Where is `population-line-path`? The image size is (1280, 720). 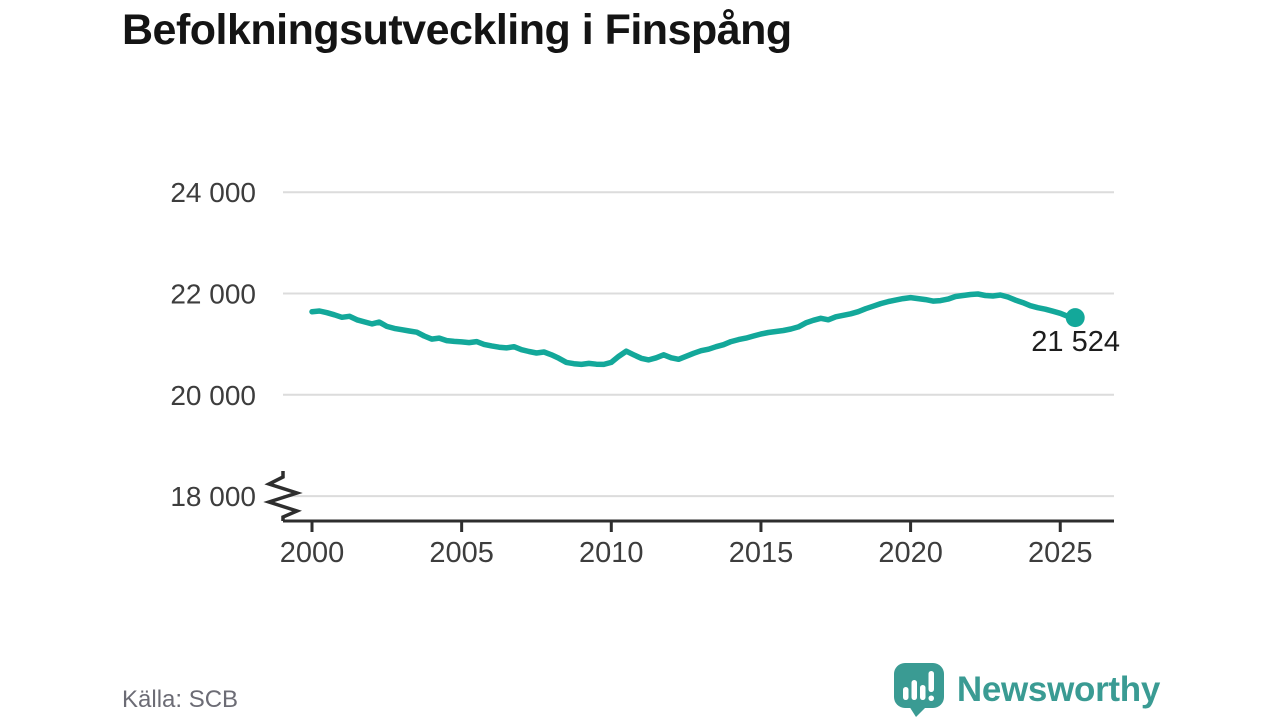 population-line-path is located at coordinates (693, 329).